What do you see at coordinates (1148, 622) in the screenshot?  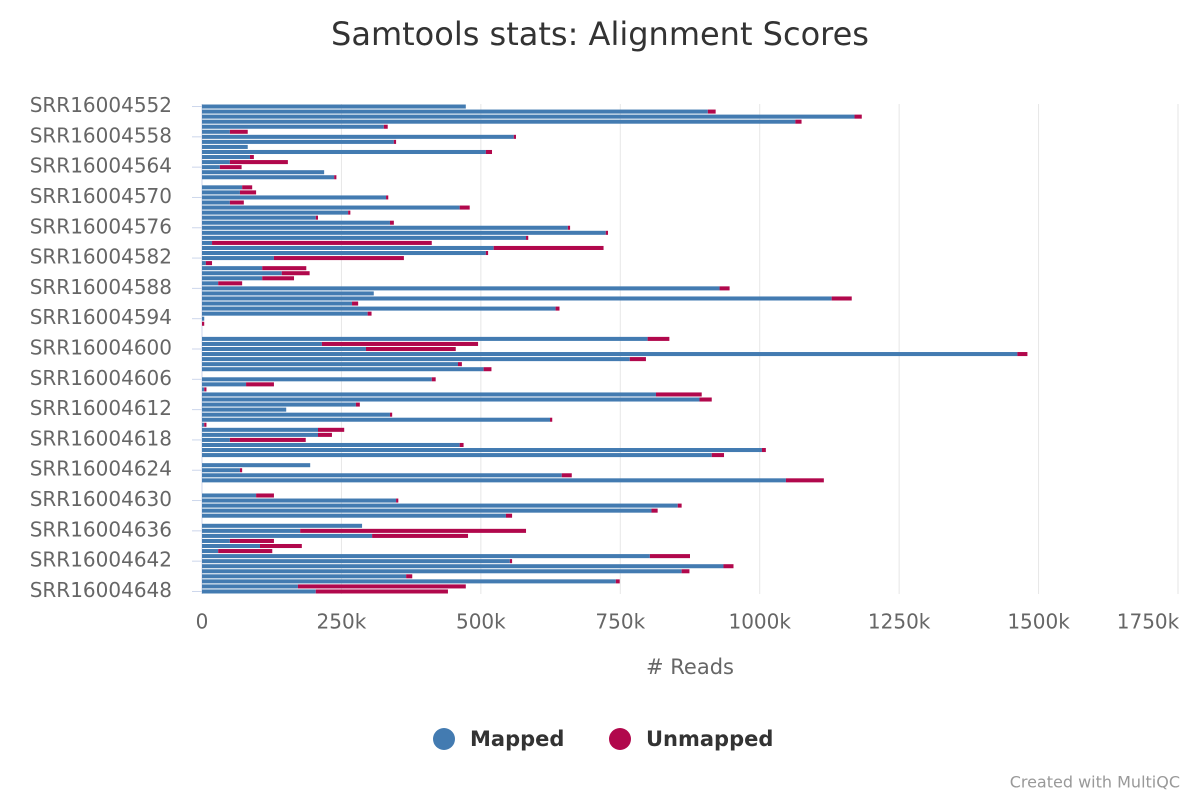 I see `x-tick-label: 1750k` at bounding box center [1148, 622].